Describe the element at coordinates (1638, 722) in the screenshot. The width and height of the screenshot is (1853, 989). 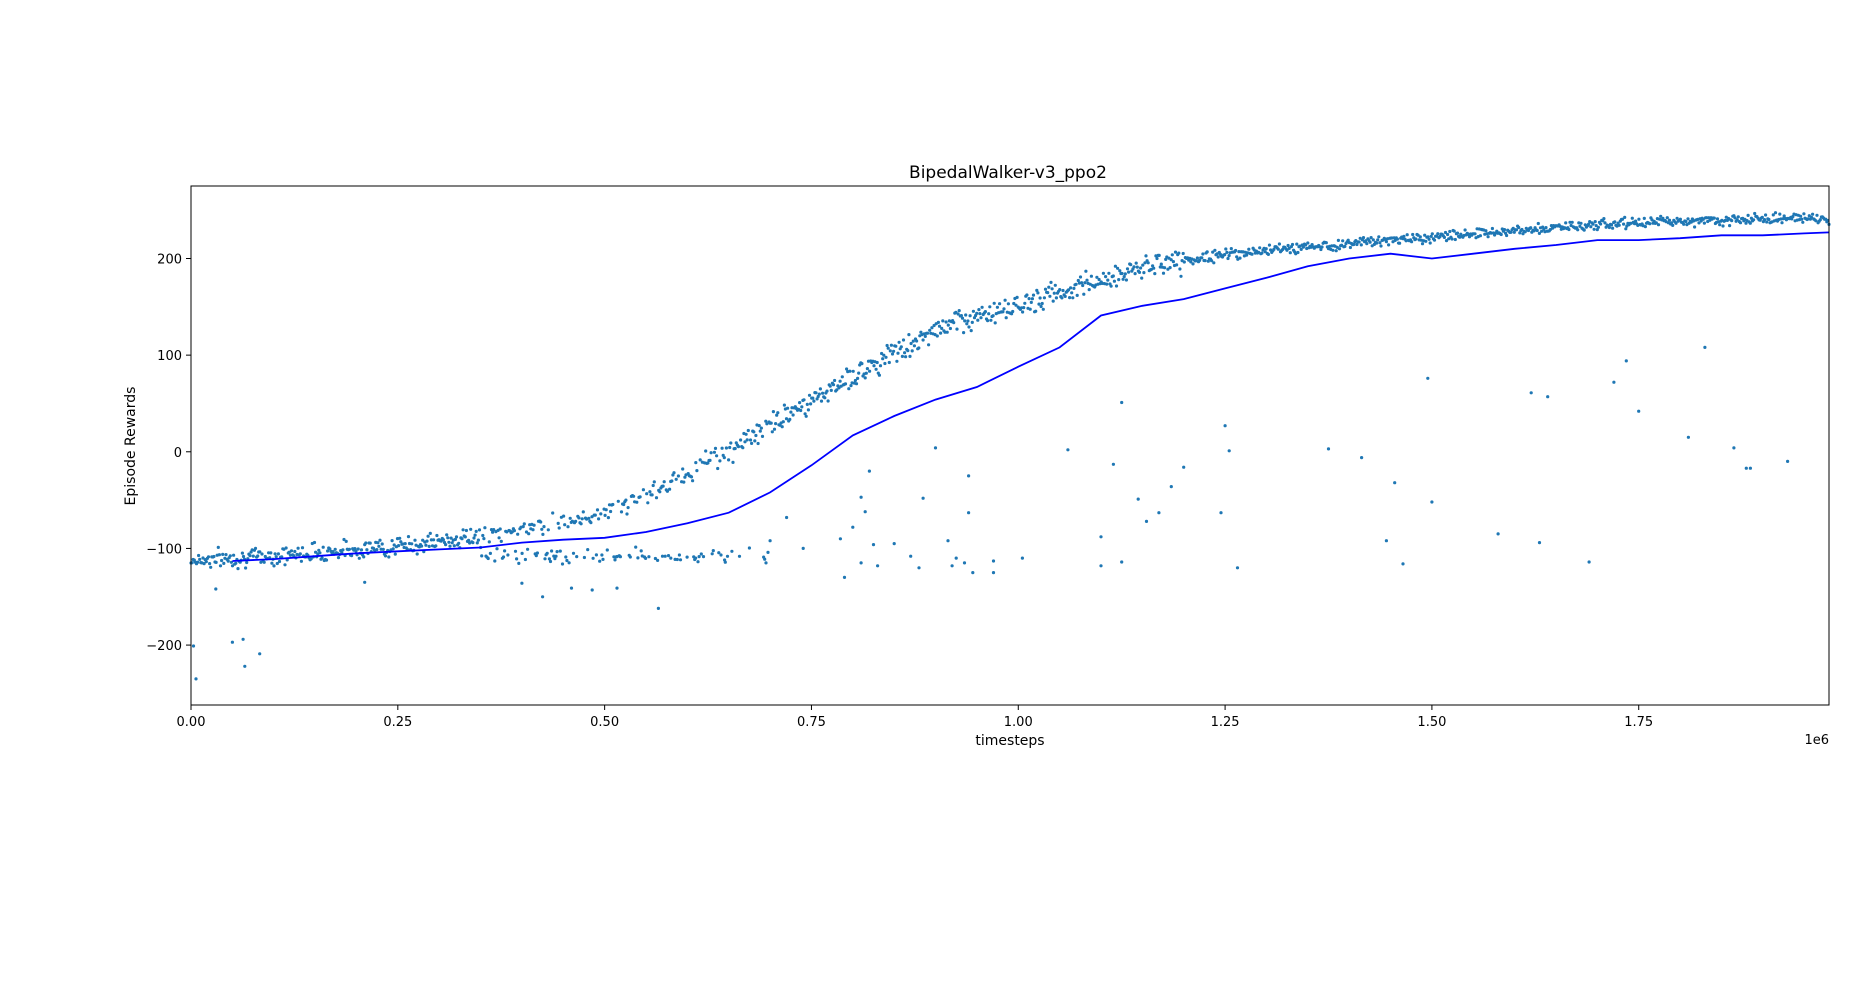
I see `x-tick-label: 1.75` at that location.